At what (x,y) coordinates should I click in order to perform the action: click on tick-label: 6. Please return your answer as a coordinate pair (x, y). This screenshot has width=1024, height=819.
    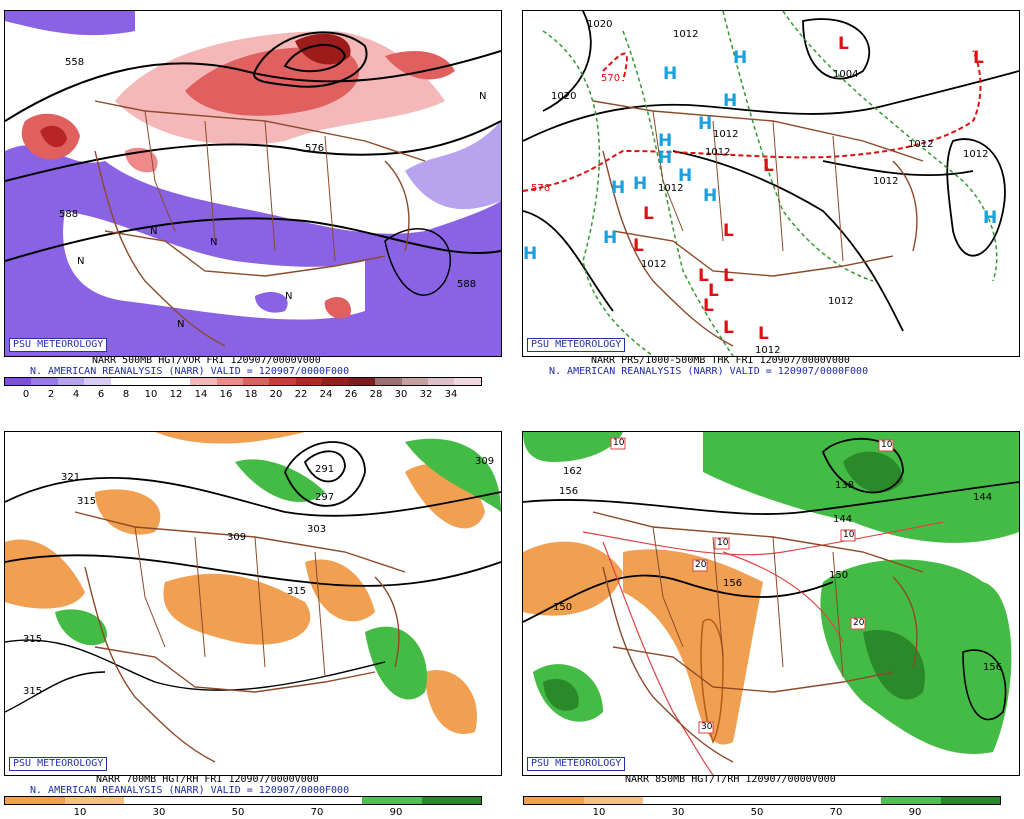
    Looking at the image, I should click on (101, 394).